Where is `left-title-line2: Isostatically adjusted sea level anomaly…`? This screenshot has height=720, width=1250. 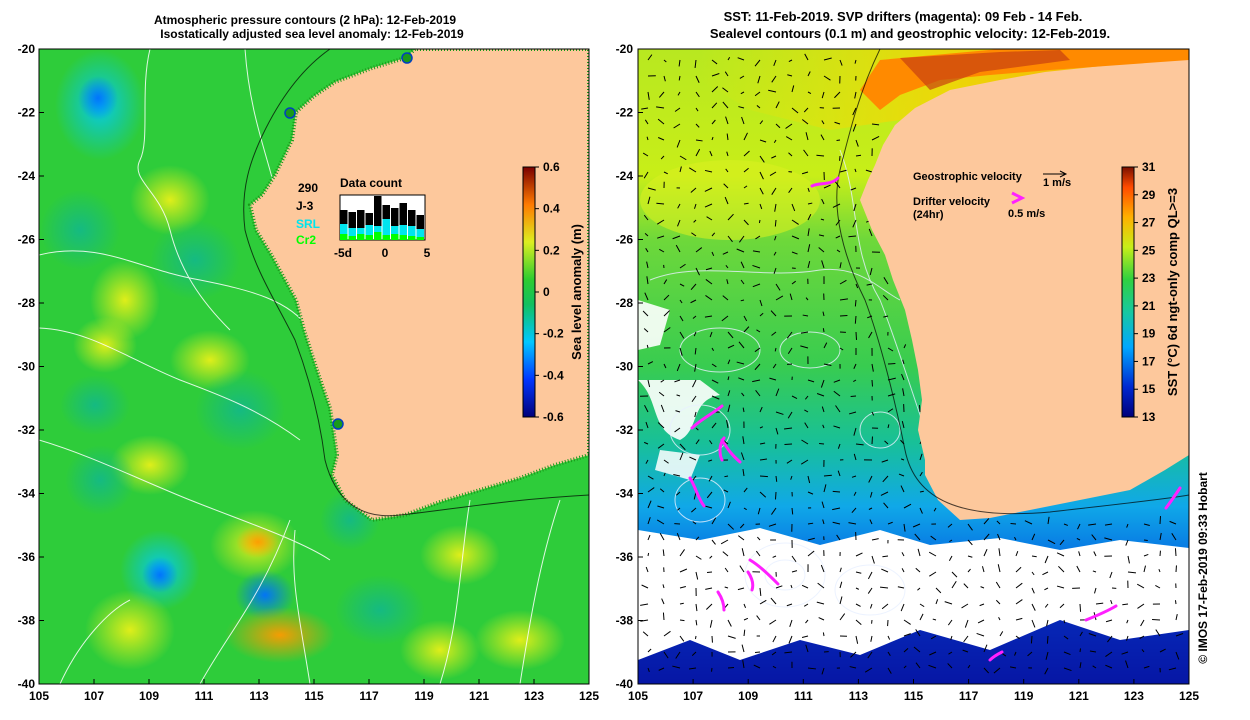 left-title-line2: Isostatically adjusted sea level anomaly… is located at coordinates (312, 34).